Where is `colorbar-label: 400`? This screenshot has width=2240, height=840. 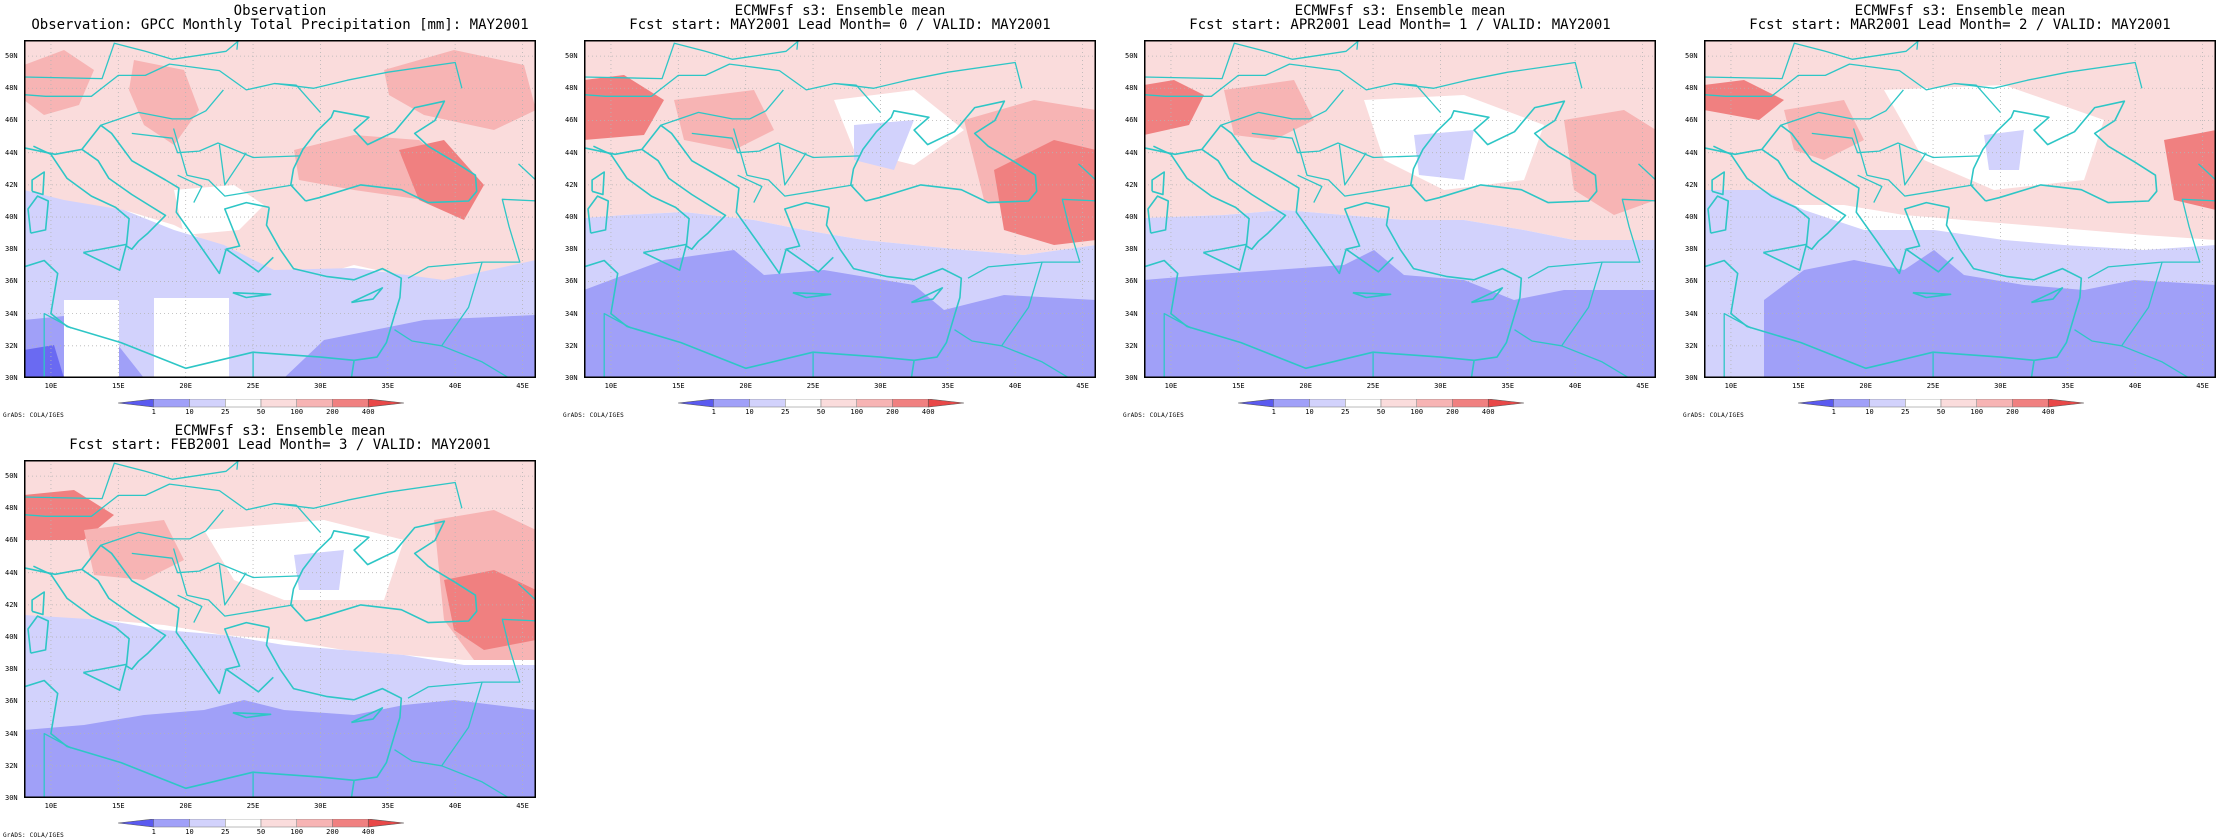 colorbar-label: 400 is located at coordinates (368, 411).